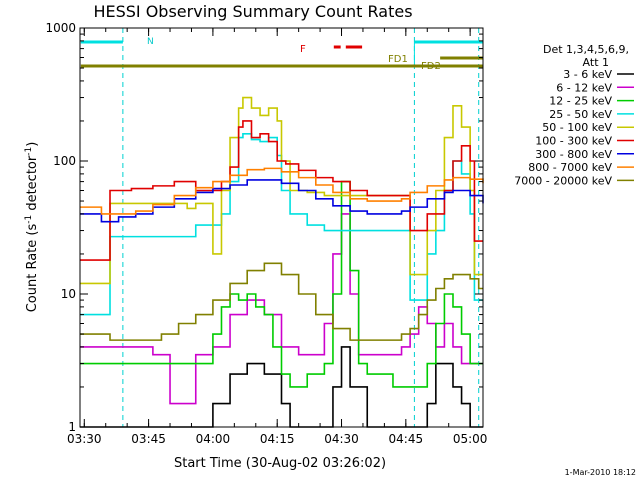 Image resolution: width=640 pixels, height=480 pixels. Describe the element at coordinates (72, 427) in the screenshot. I see `y-tick-label: 1` at that location.